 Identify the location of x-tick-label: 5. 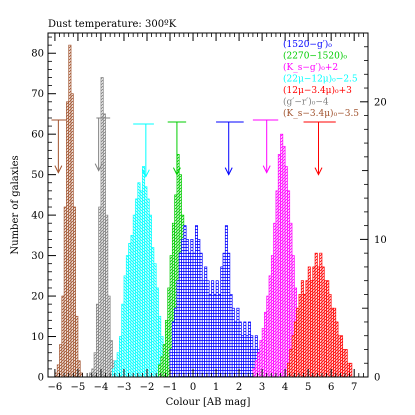
(308, 387).